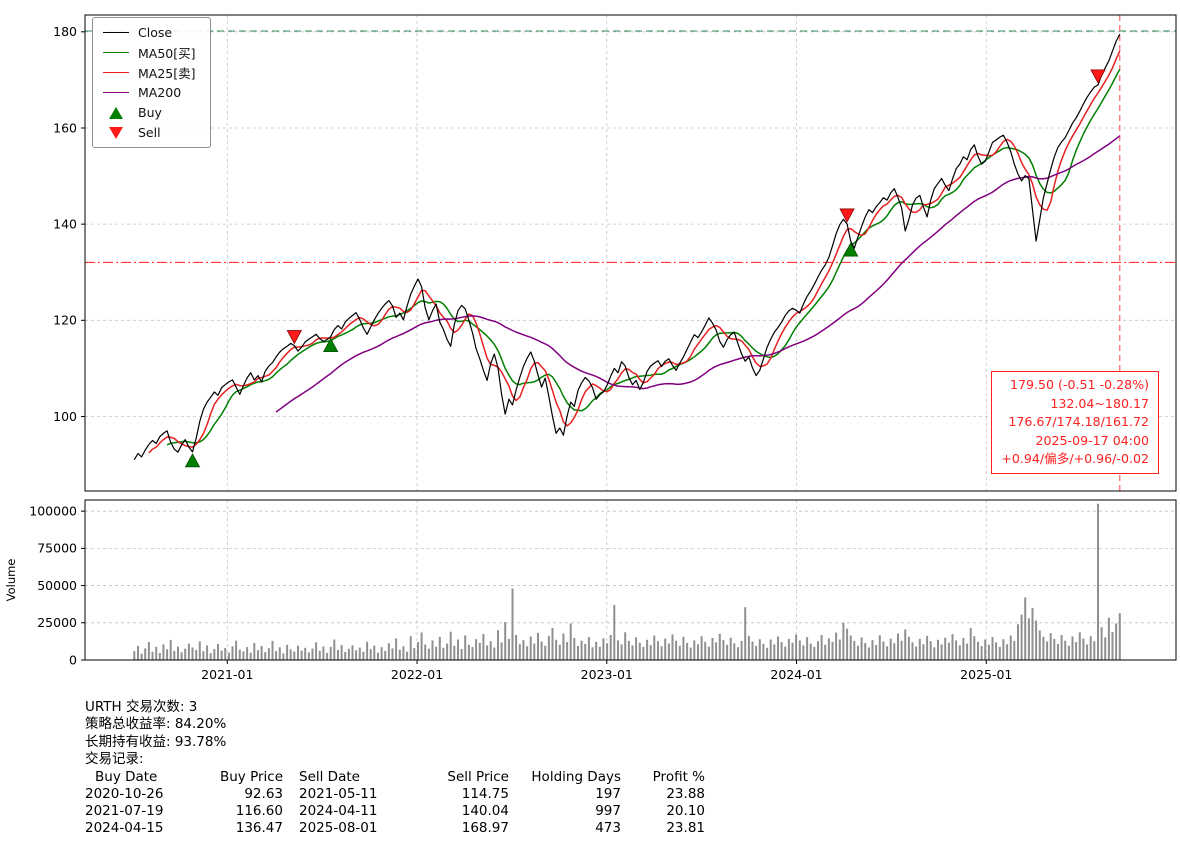 Image resolution: width=1180 pixels, height=857 pixels. What do you see at coordinates (1075, 459) in the screenshot?
I see `annotation-line: +0.94/偏多/+0.96/-0.02` at bounding box center [1075, 459].